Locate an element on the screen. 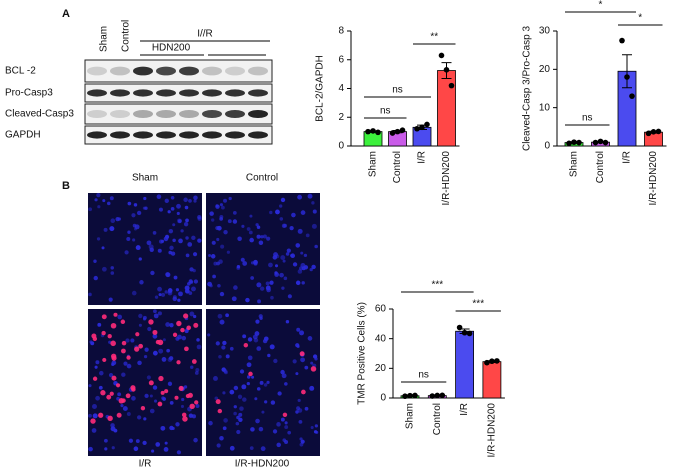 The width and height of the screenshot is (676, 470). significance-label: *** is located at coordinates (437, 285).